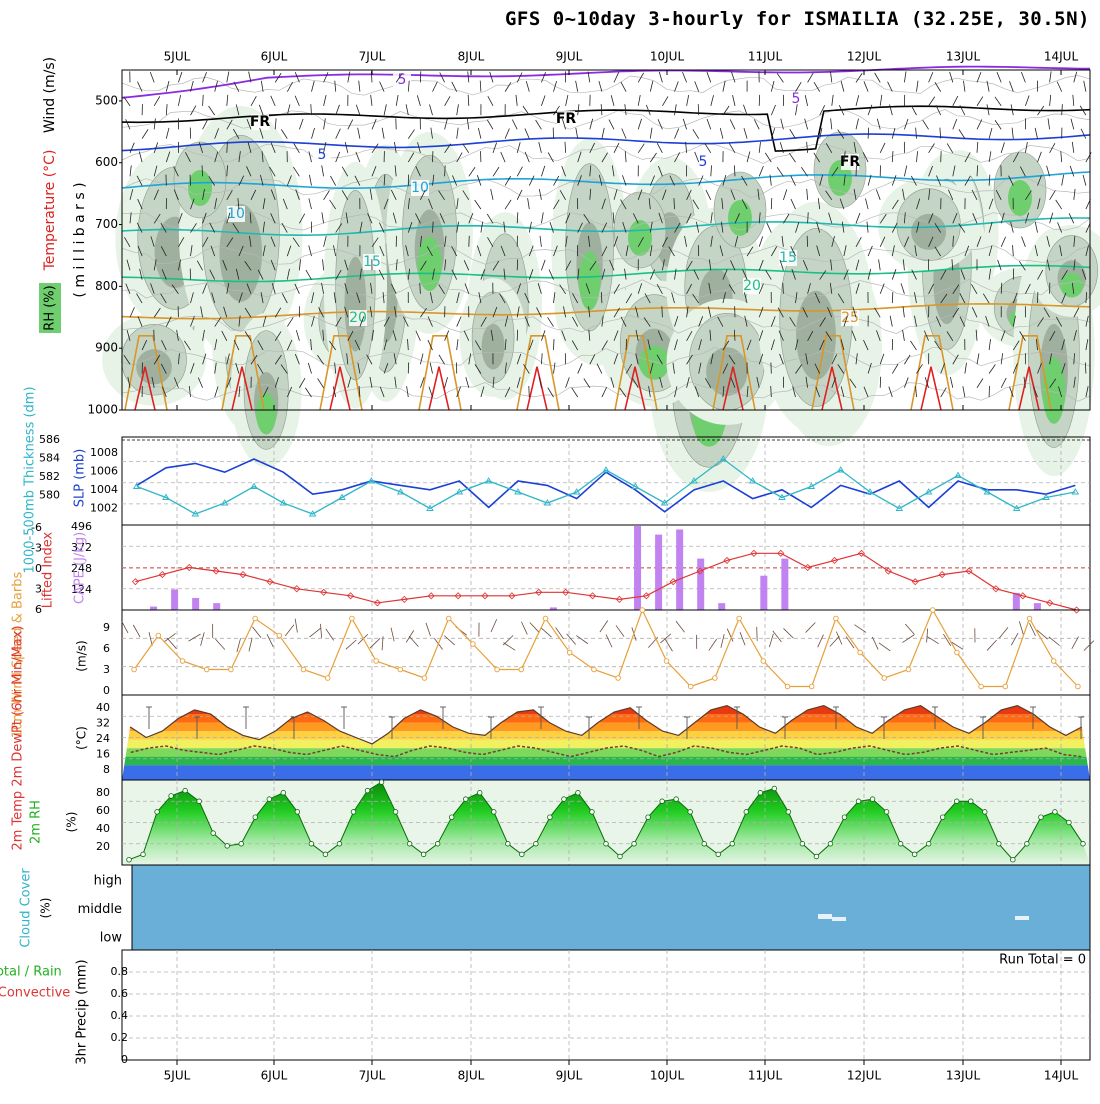 The image size is (1100, 1104). What do you see at coordinates (106, 286) in the screenshot?
I see `profile-ytick: 800` at bounding box center [106, 286].